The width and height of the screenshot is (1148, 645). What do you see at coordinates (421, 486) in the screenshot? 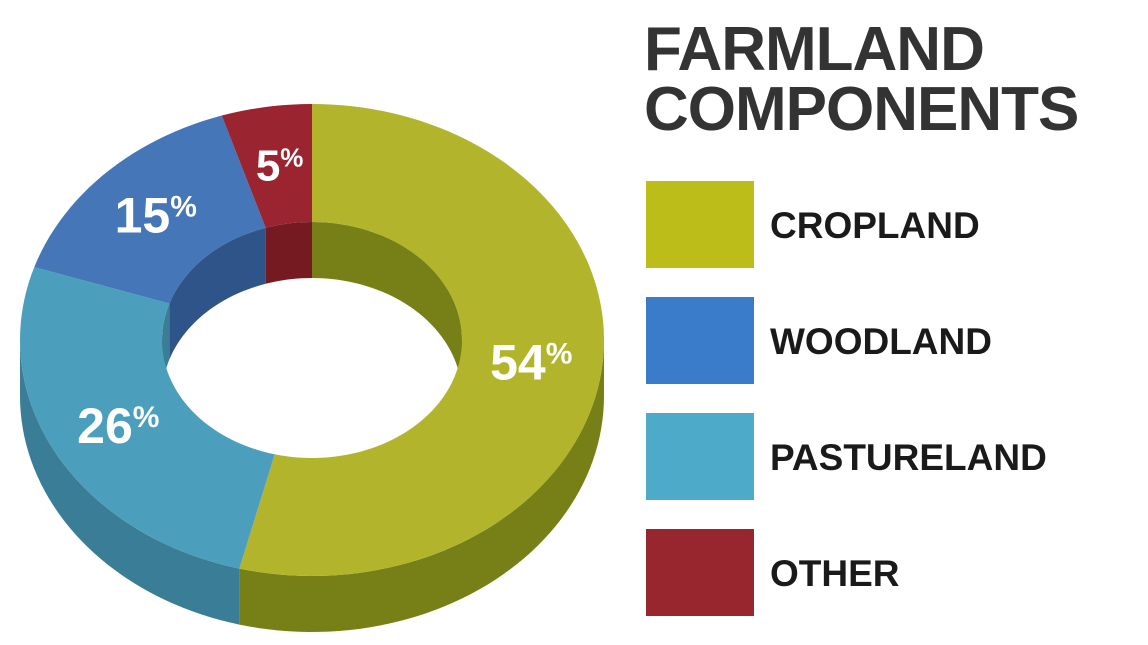
I see `side-cropland` at bounding box center [421, 486].